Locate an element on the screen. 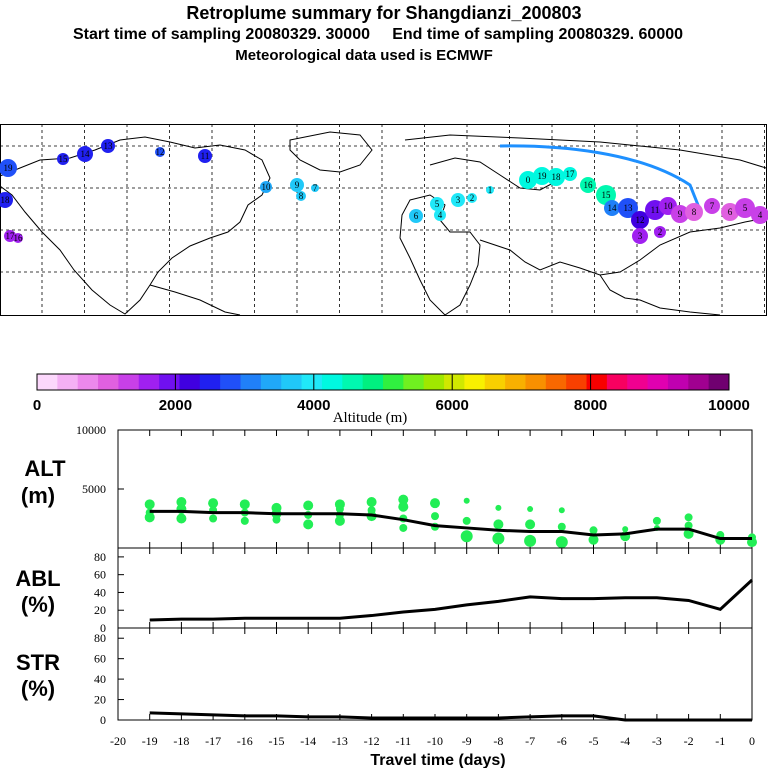  alt-ytick-label: 10000 is located at coordinates (91, 430).